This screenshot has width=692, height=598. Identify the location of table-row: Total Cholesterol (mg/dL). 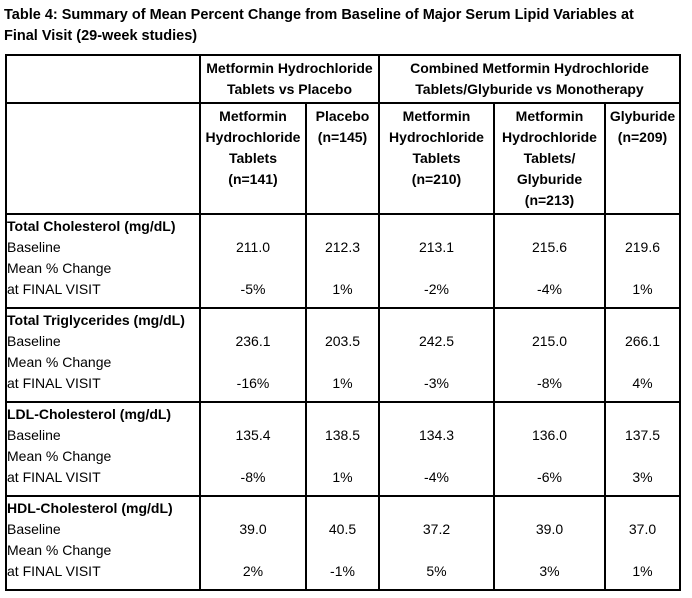
(343, 225).